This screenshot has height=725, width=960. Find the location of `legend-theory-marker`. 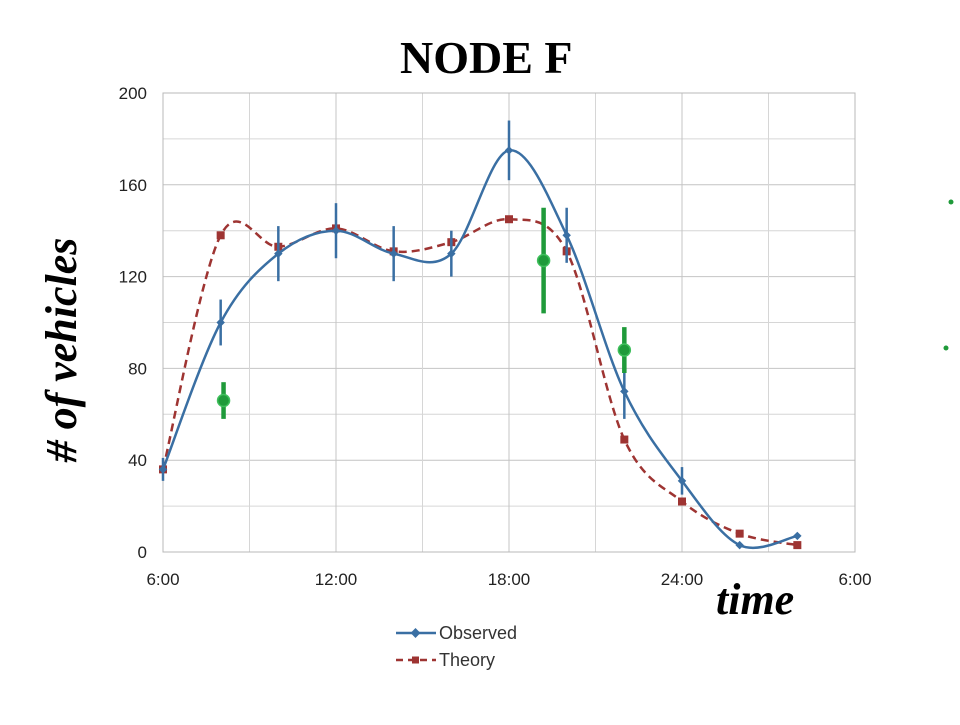

legend-theory-marker is located at coordinates (415, 660).